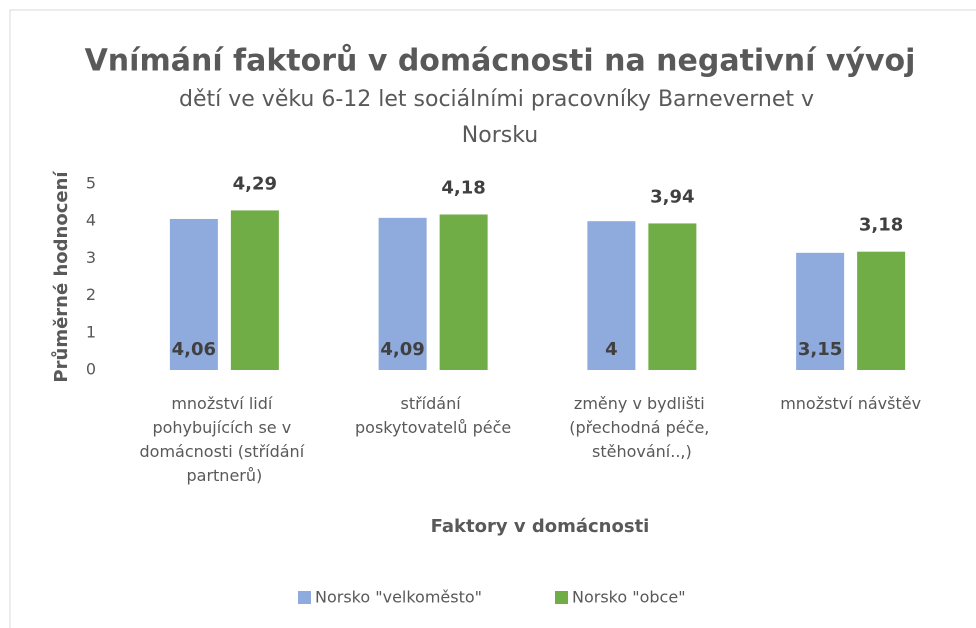  I want to click on y-tick-label: 1, so click(91, 331).